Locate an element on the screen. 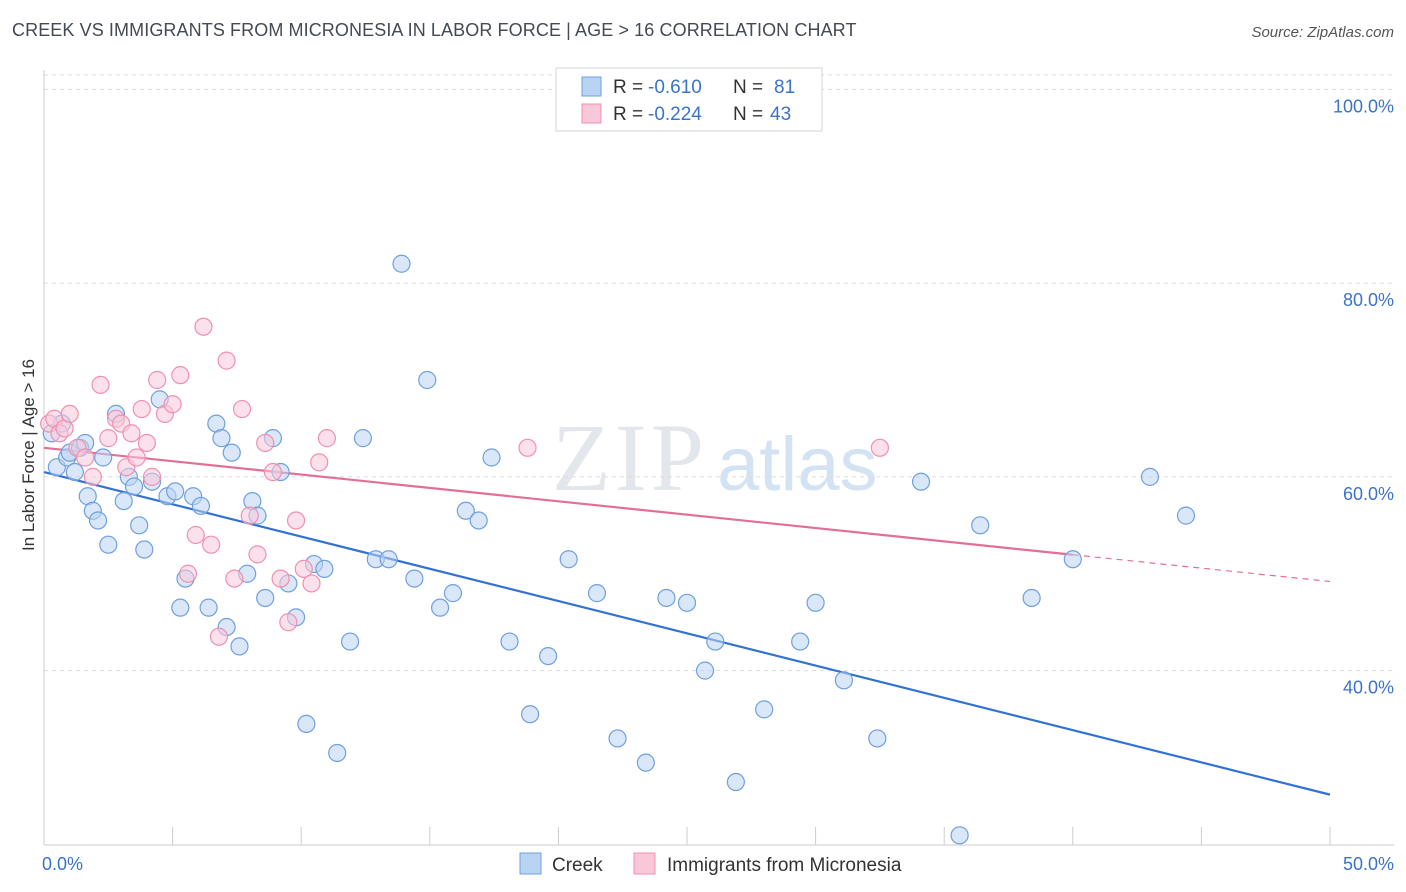 The width and height of the screenshot is (1406, 892). legend-n-label-micronesia: N = is located at coordinates (748, 114).